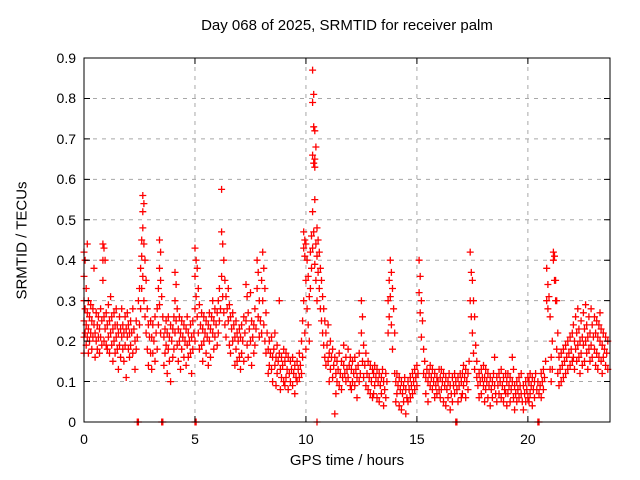  I want to click on y-tick-label: 0.3, so click(66, 300).